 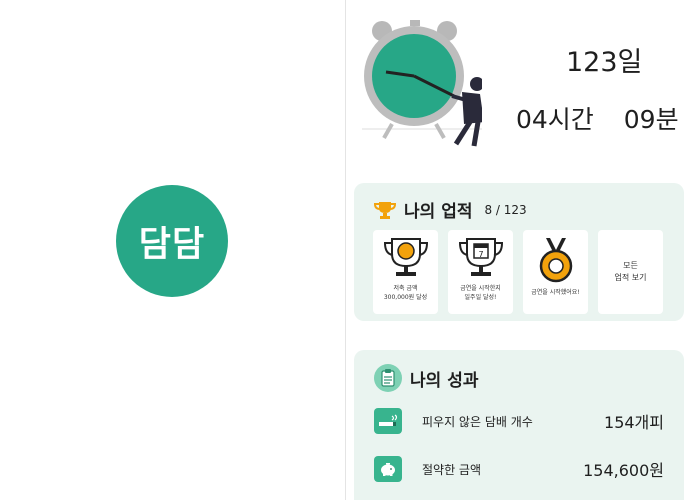 I want to click on achievement-badge: 7 금연을 시작한지 일주일 달성!, so click(x=480, y=272).